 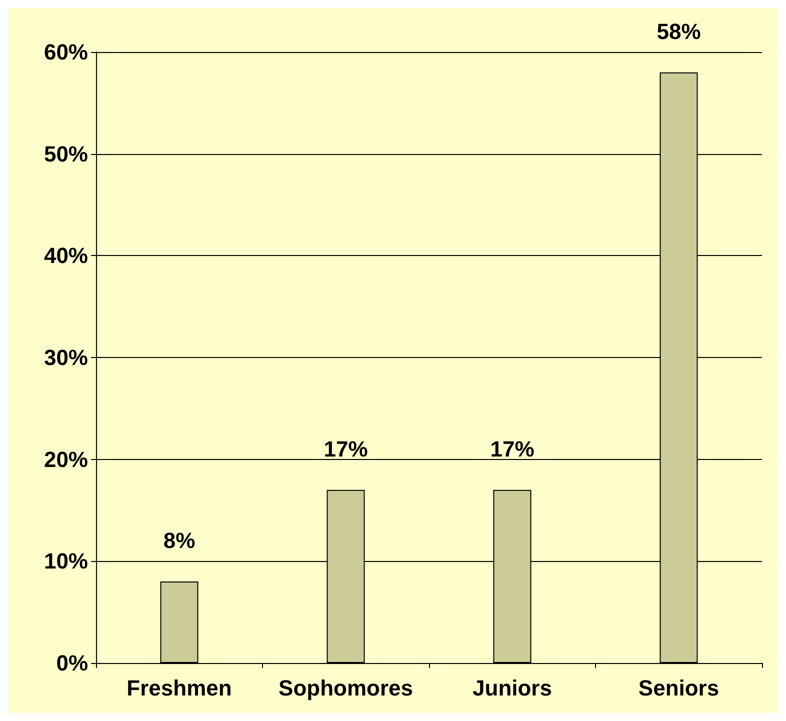 What do you see at coordinates (345, 688) in the screenshot?
I see `x-tick-label: Sophomores` at bounding box center [345, 688].